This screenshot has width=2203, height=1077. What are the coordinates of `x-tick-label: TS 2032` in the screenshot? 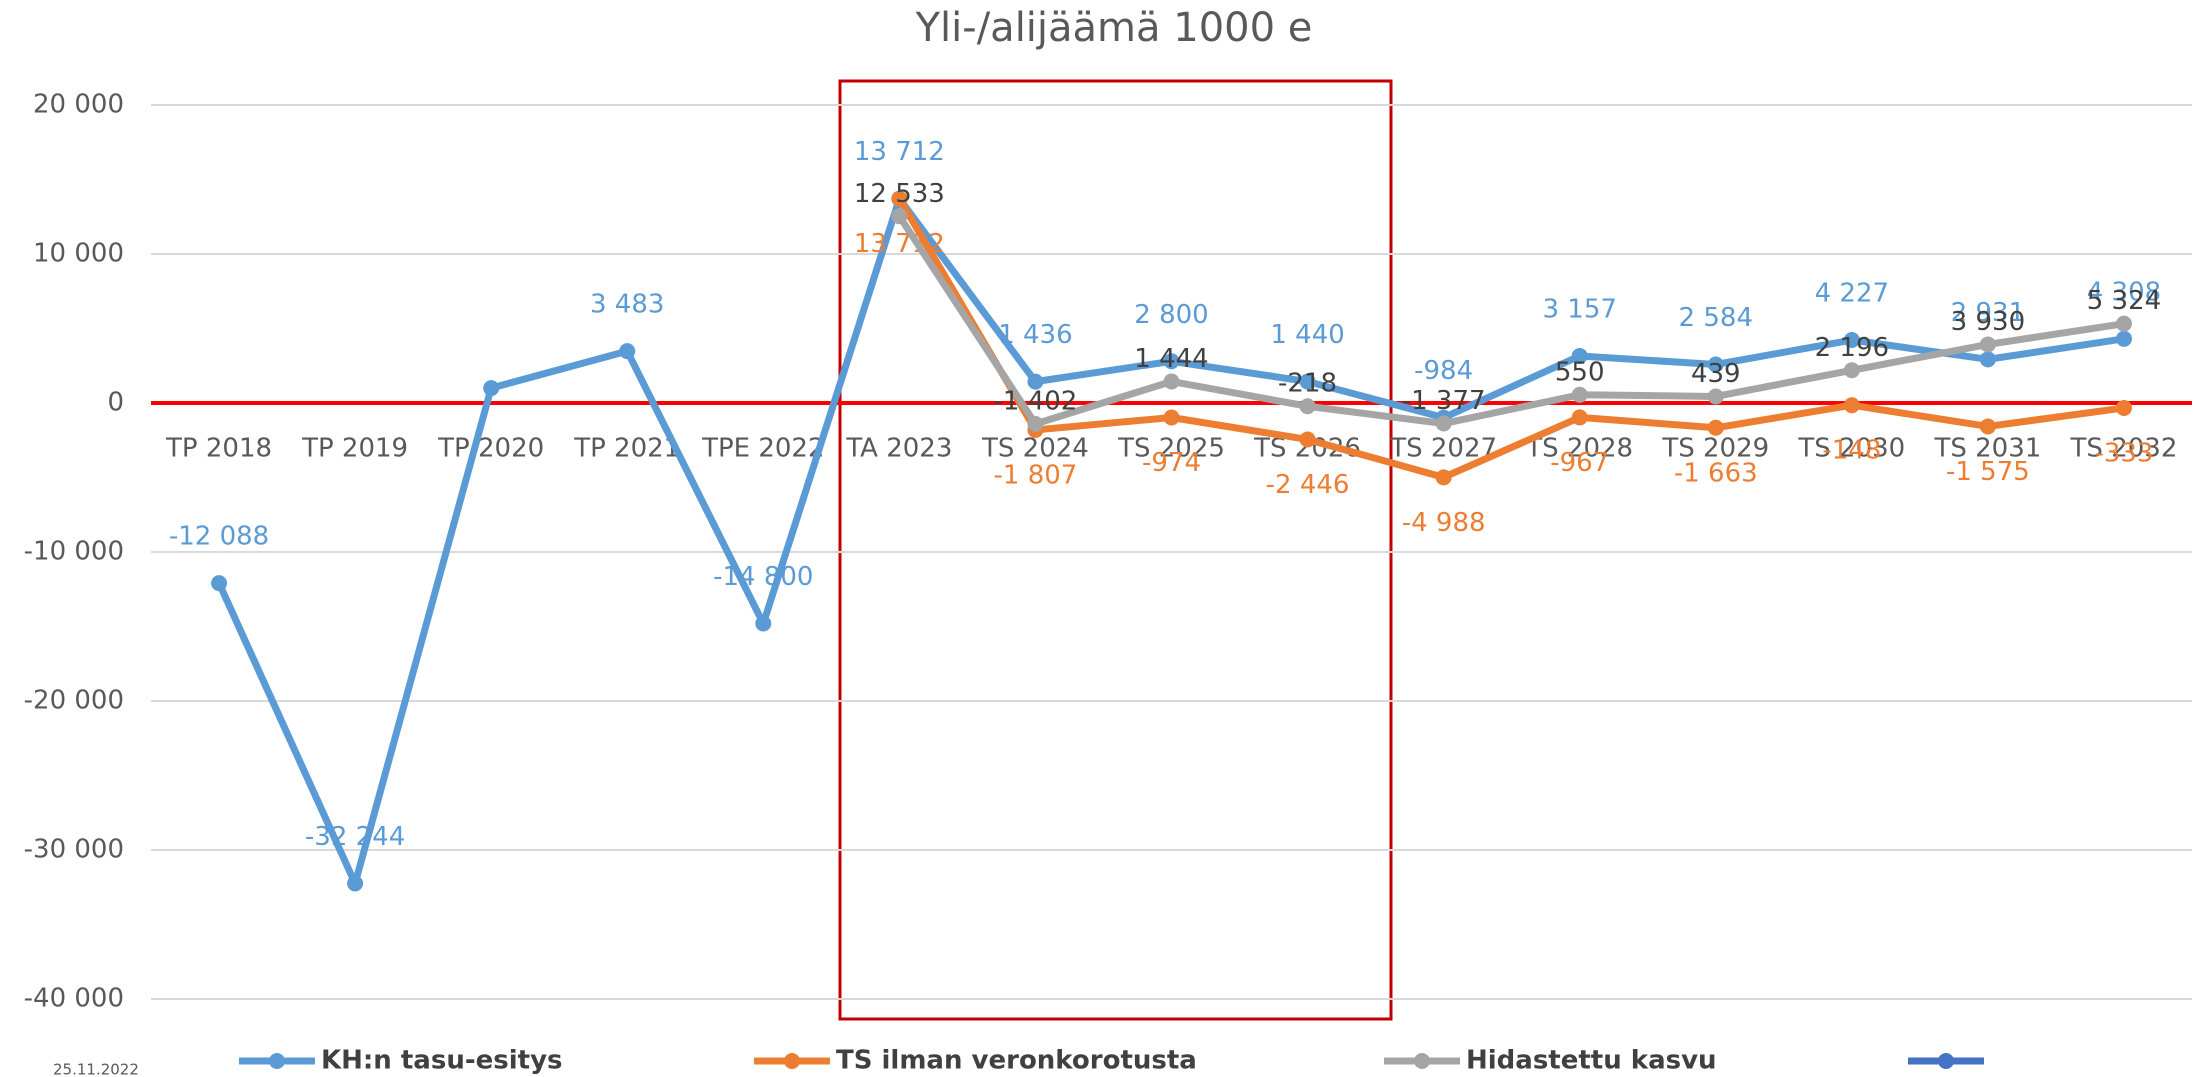 It's located at (2124, 449).